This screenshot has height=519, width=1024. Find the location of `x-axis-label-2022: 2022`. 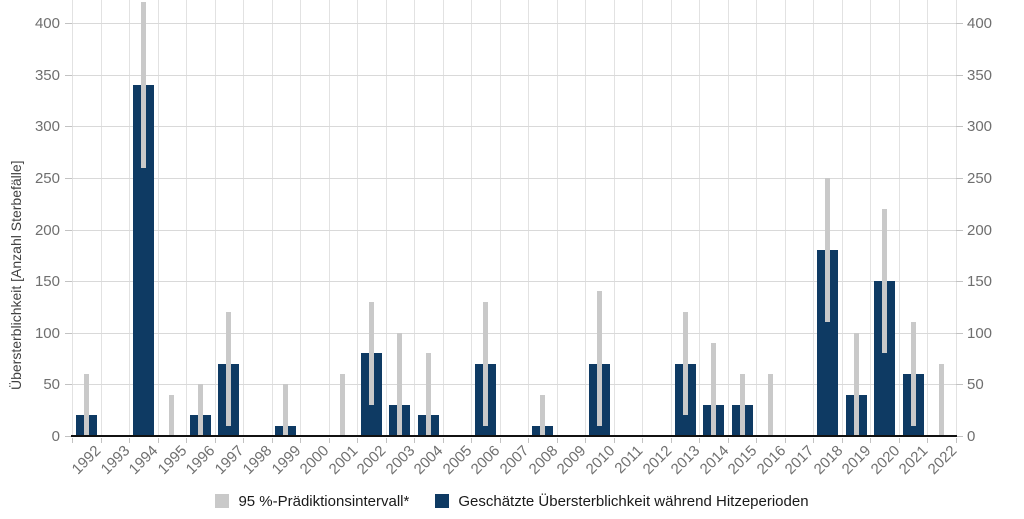

x-axis-label-2022: 2022 is located at coordinates (942, 460).